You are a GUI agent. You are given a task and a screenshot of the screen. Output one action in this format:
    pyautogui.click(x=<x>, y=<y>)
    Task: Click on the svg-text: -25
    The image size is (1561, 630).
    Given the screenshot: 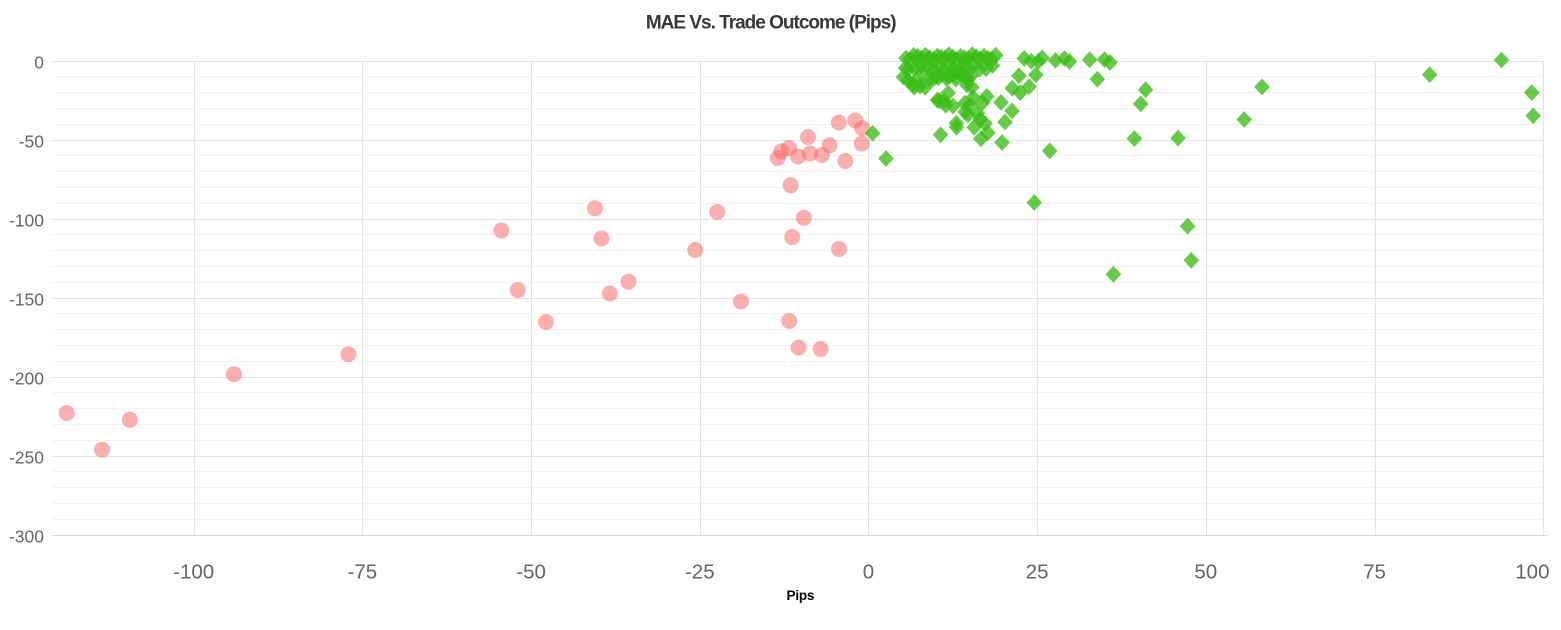 What is the action you would take?
    pyautogui.click(x=700, y=572)
    